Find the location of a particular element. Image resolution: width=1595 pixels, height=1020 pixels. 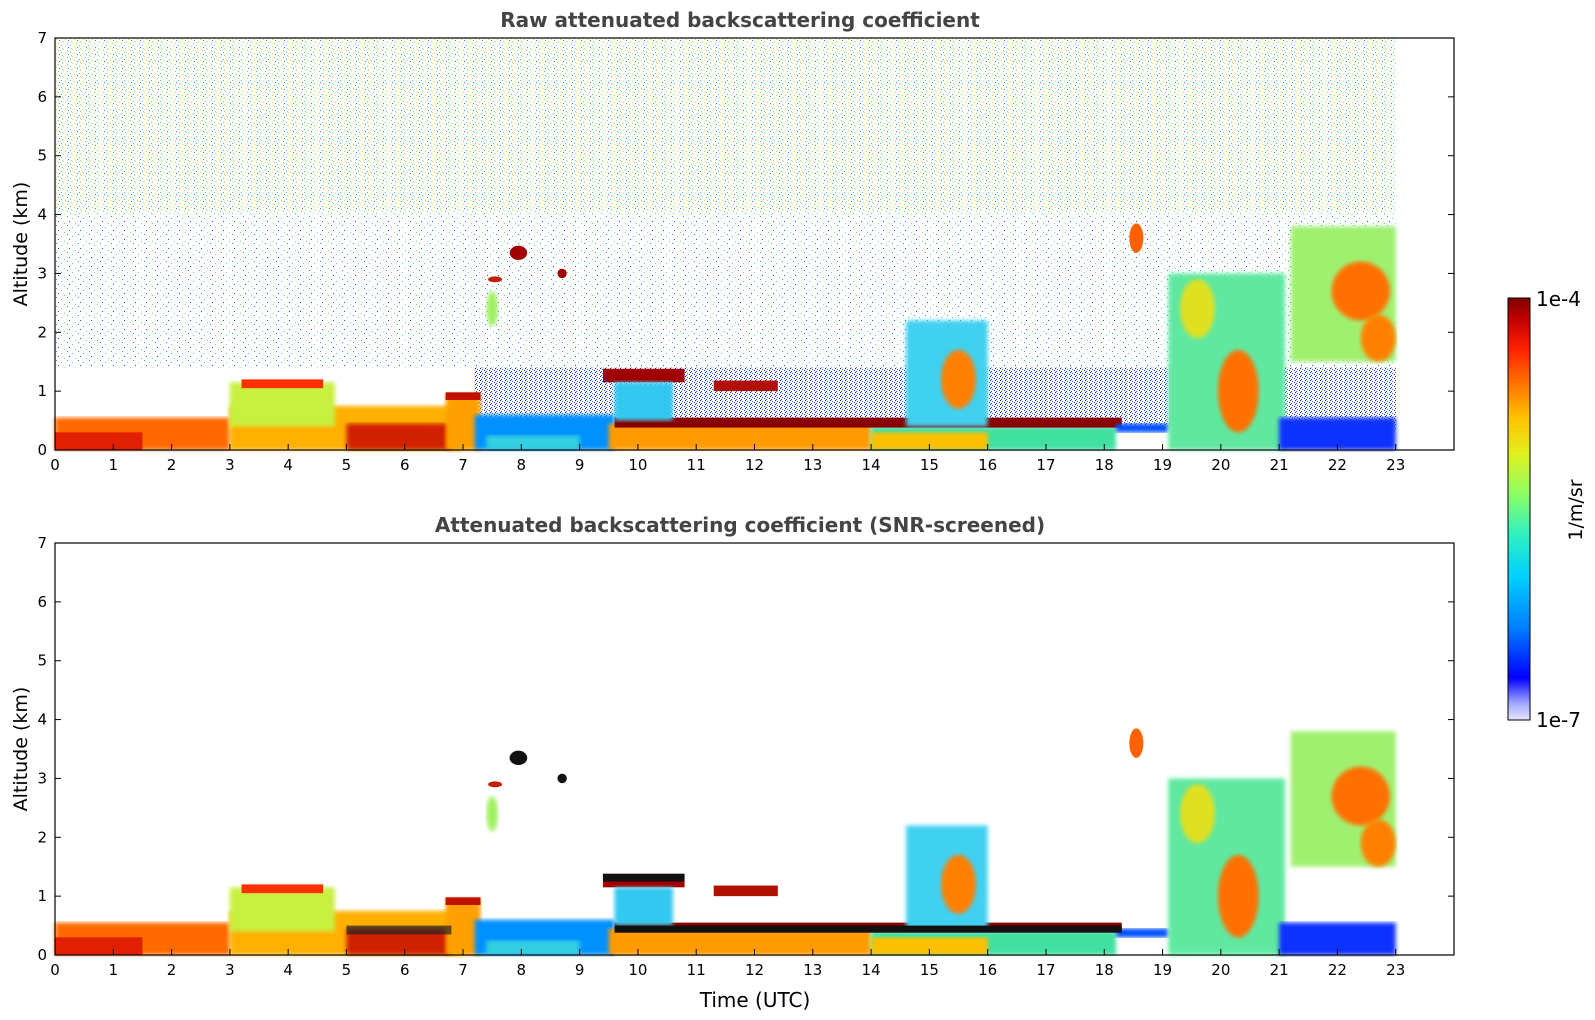

colorbar-max-label: 1e-4 is located at coordinates (1558, 299).